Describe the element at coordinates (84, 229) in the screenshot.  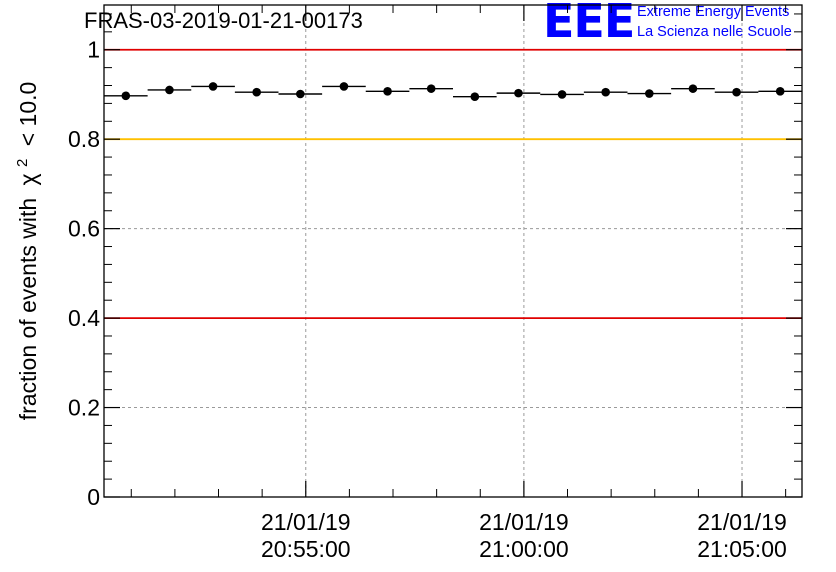
I see `y-tick-label: 0.6` at that location.